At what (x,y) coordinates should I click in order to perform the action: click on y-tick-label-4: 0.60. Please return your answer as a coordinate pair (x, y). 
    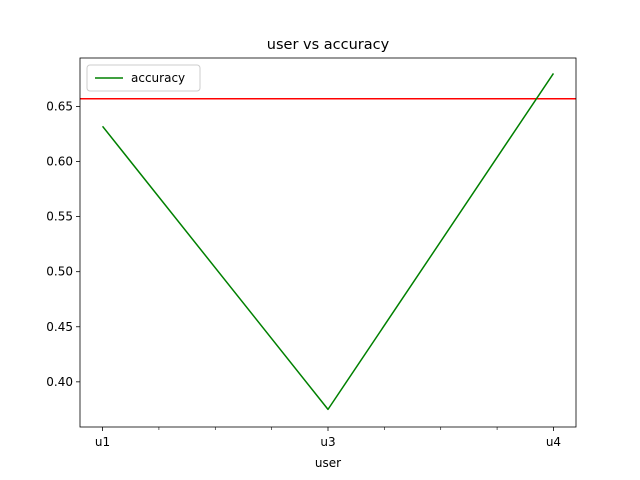
    Looking at the image, I should click on (59, 162).